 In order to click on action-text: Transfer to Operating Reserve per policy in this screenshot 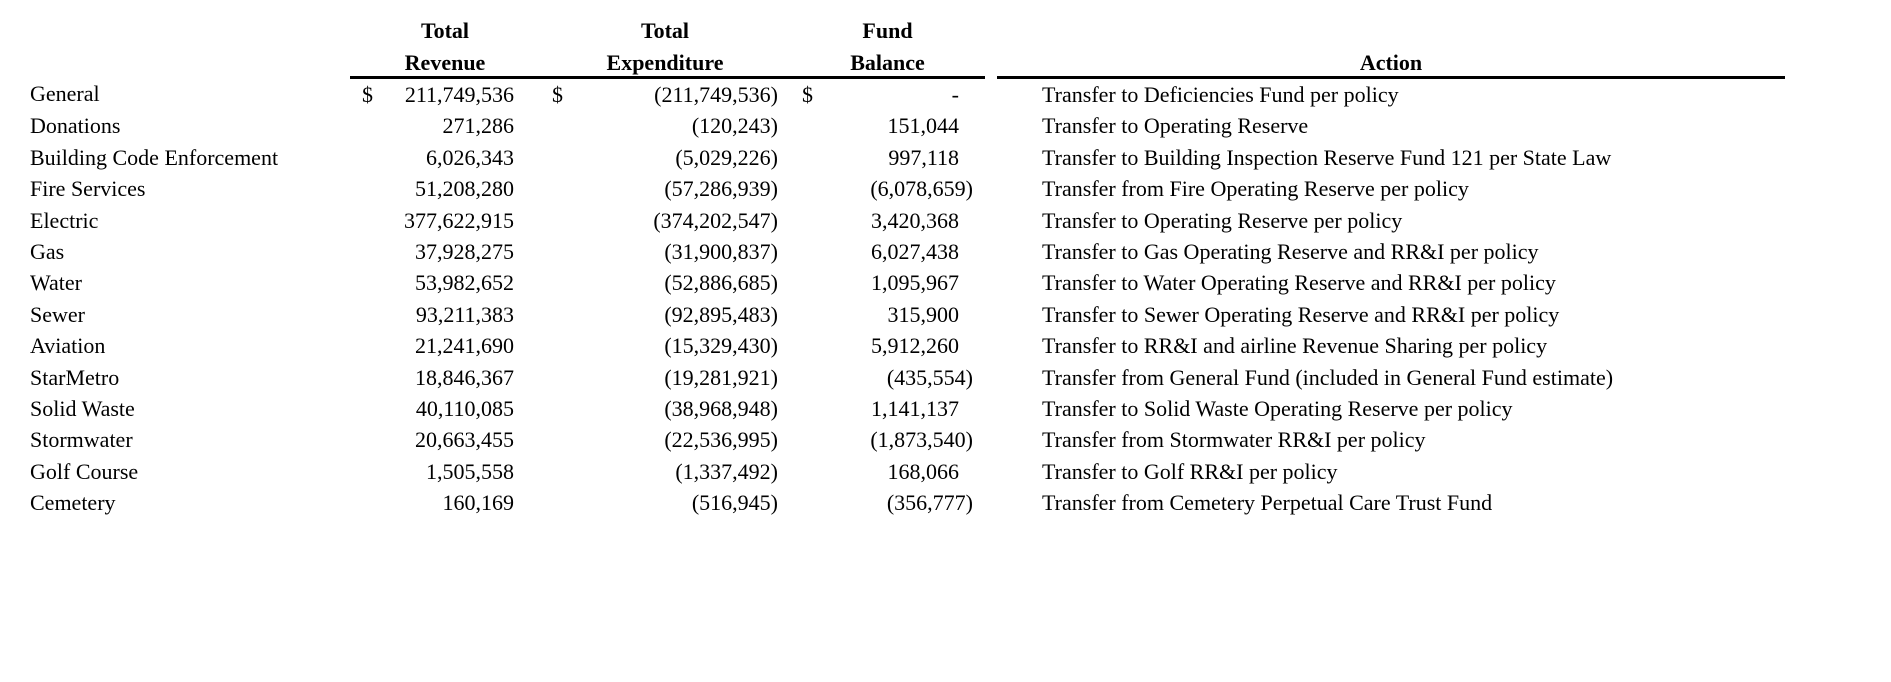, I will do `click(1222, 220)`.